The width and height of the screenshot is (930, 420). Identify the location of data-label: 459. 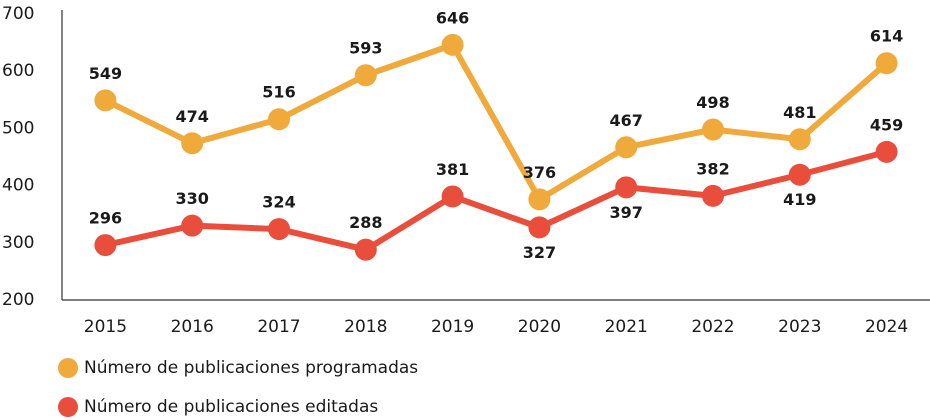
(886, 124).